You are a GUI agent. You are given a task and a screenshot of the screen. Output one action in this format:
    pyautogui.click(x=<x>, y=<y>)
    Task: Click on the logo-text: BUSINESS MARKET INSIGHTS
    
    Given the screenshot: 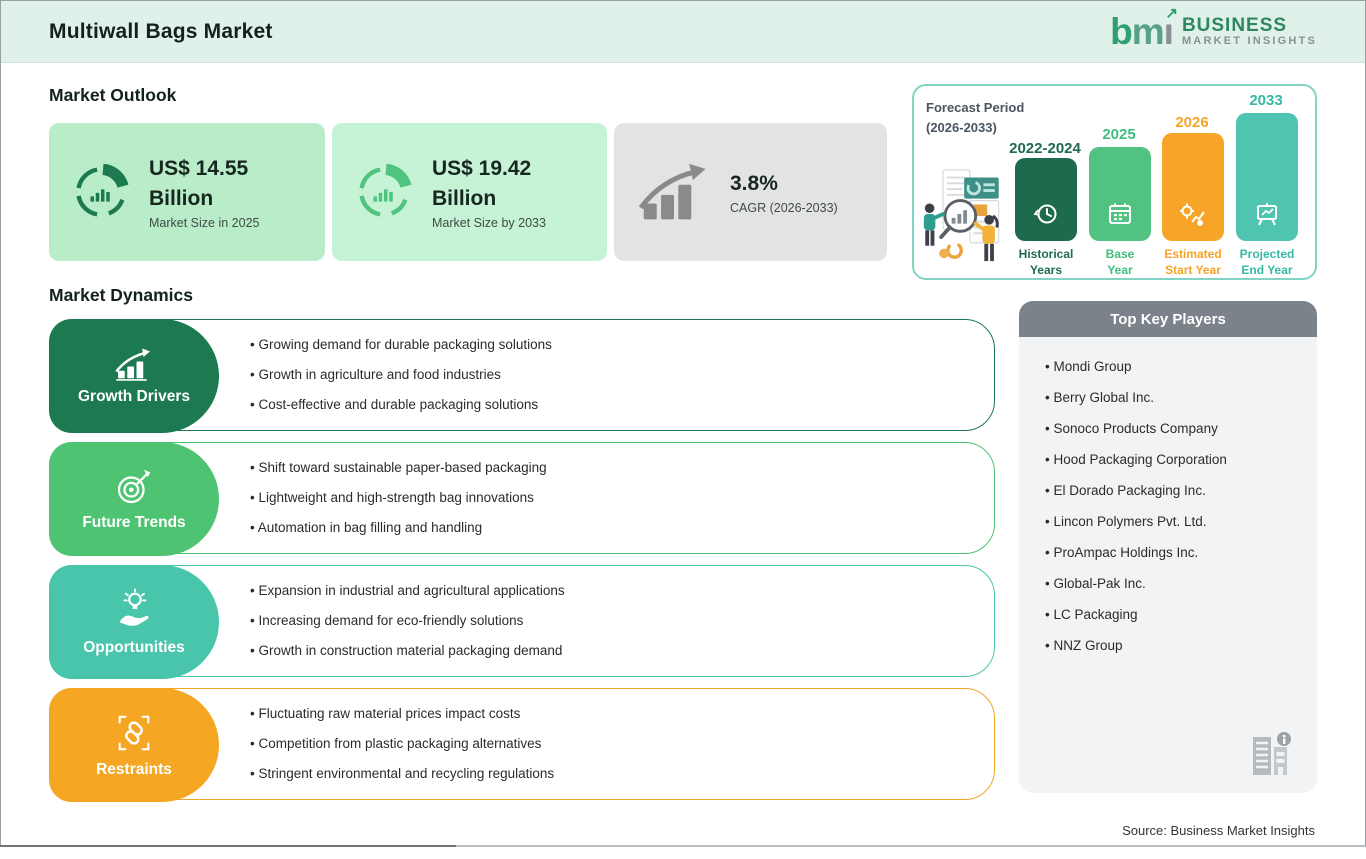 What is the action you would take?
    pyautogui.click(x=1249, y=31)
    